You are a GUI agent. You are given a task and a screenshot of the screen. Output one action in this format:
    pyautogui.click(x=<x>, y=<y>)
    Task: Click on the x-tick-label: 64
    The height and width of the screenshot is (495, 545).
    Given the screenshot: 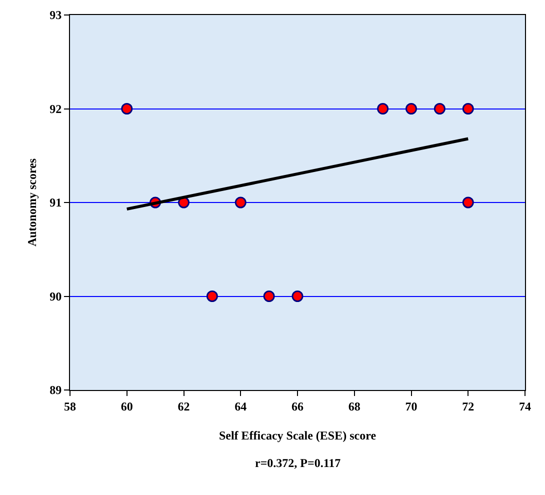 What is the action you would take?
    pyautogui.click(x=240, y=406)
    